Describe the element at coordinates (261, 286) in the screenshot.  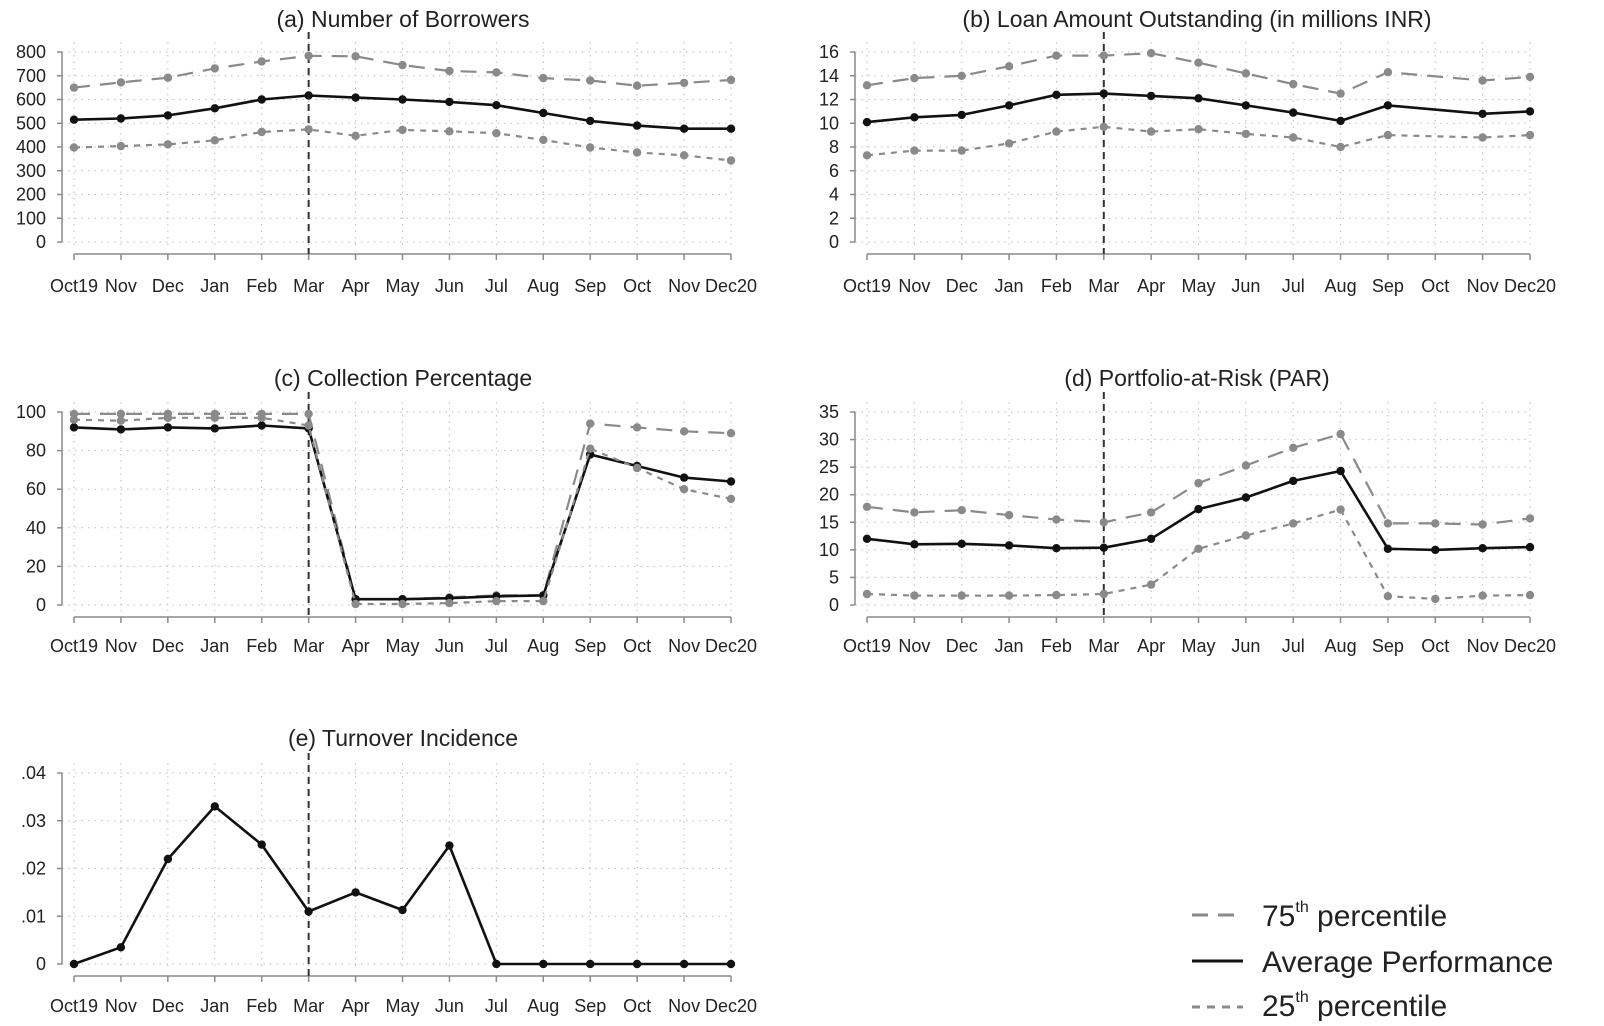
I see `x-tick-label: Feb` at that location.